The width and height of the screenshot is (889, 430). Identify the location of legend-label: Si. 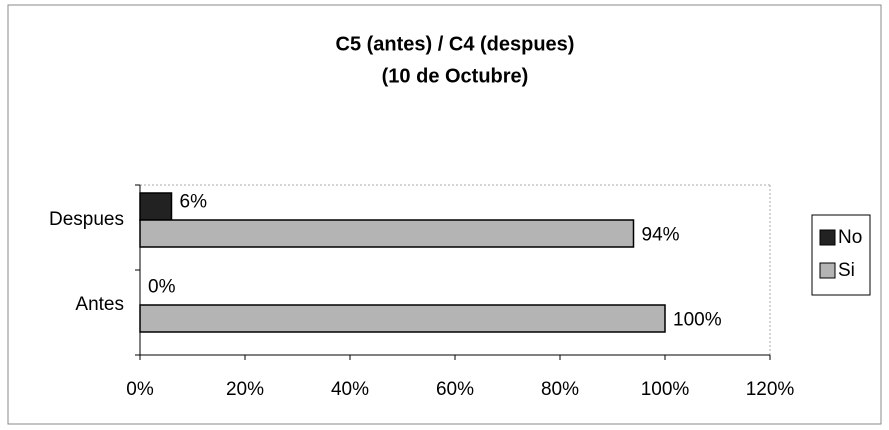
(846, 270).